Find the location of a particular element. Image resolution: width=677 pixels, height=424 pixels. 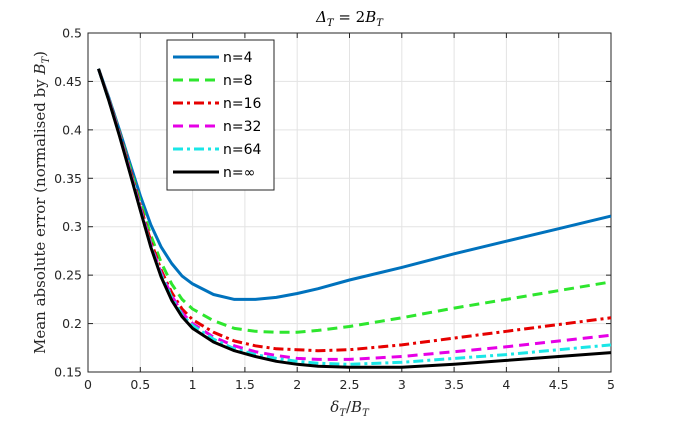

y-tick-label: 0.35 is located at coordinates (68, 178).